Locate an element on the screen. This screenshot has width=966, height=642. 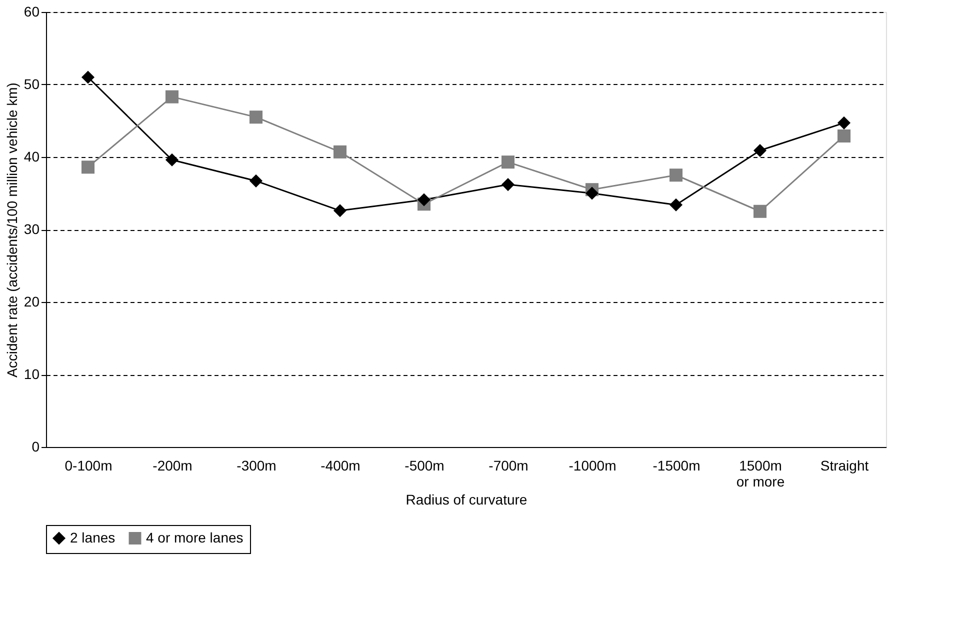
x-tick-label: -300m is located at coordinates (256, 466).